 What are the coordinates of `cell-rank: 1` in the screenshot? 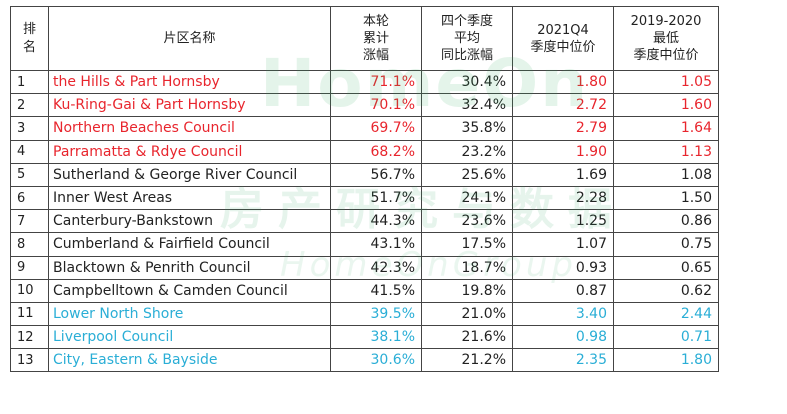 It's located at (29, 82).